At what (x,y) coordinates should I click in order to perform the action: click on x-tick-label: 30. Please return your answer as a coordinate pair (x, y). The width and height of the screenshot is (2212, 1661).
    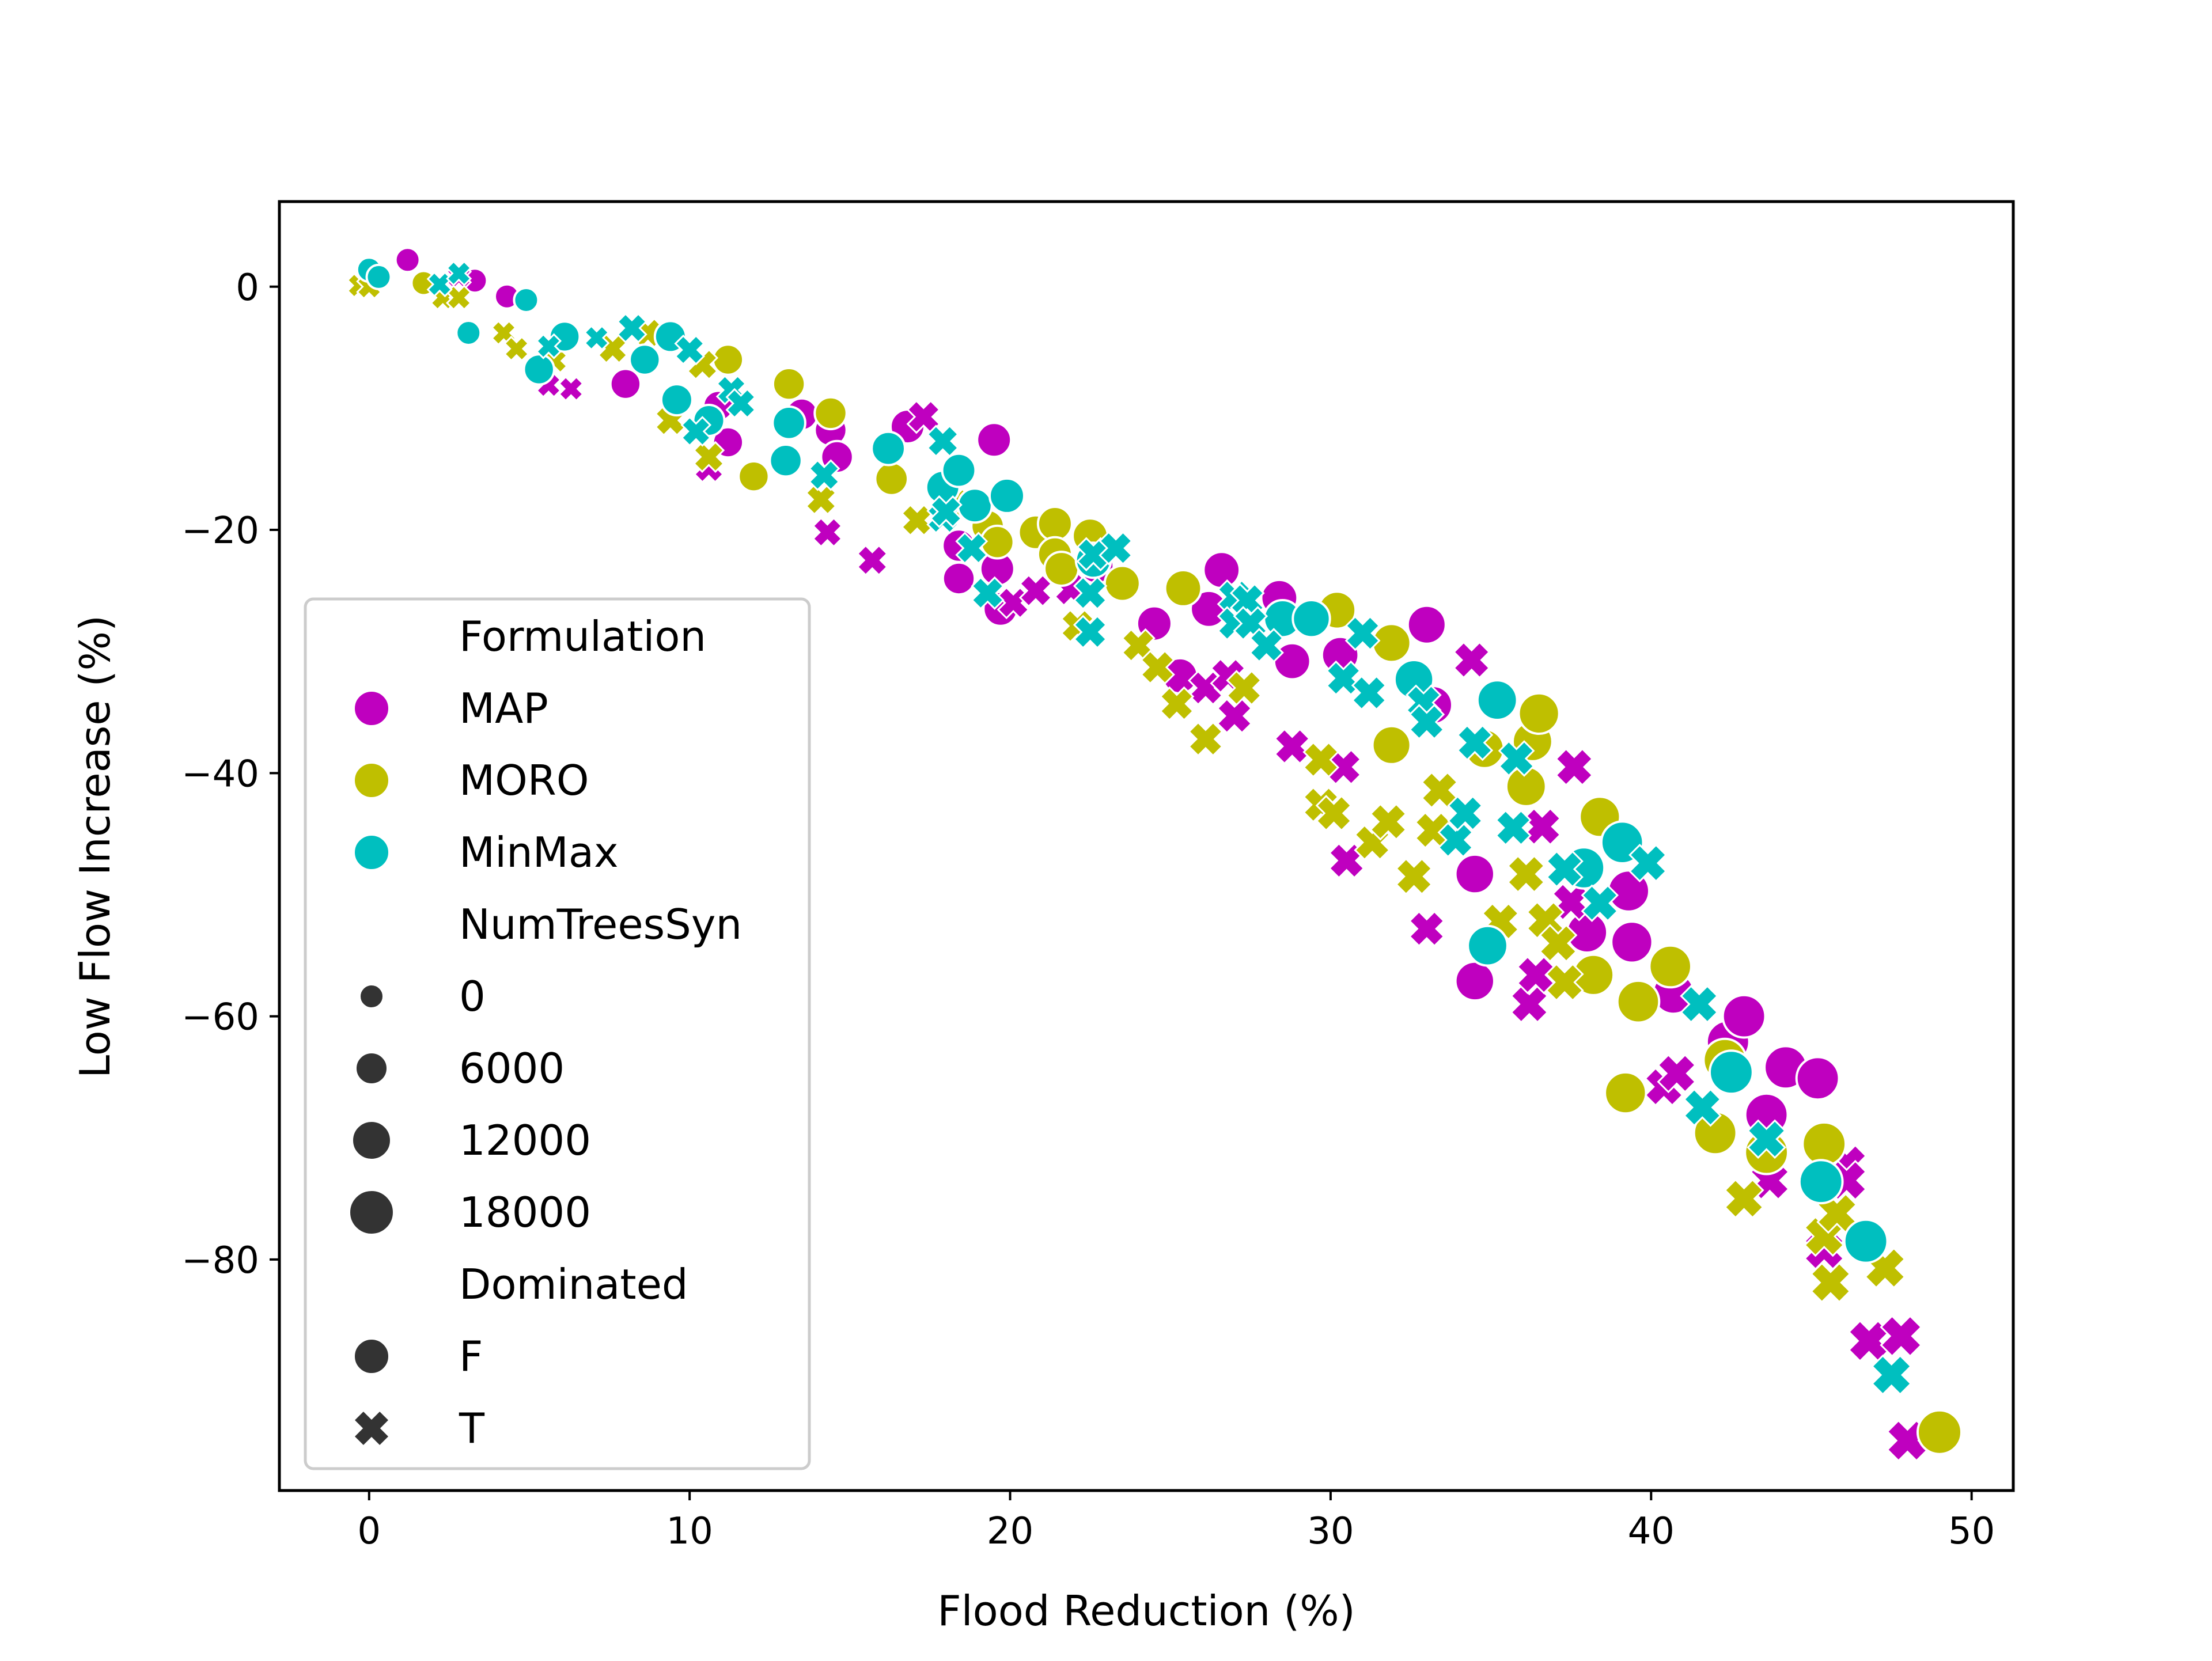
    Looking at the image, I should click on (1330, 1531).